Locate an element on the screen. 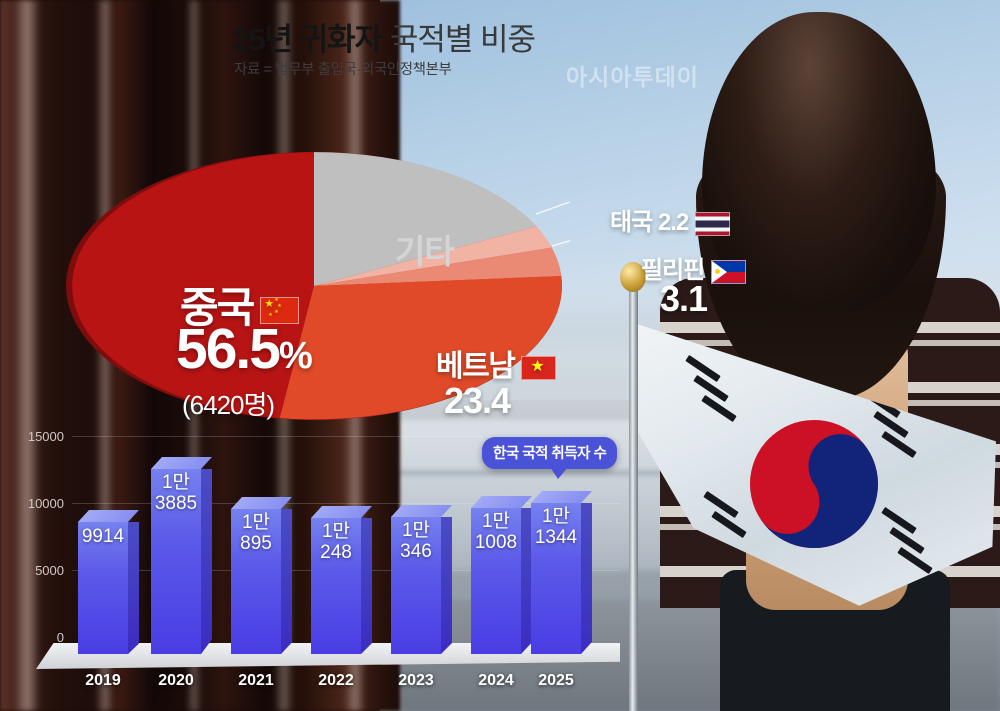  source-caption: 자료 = 법무부 출입국·외국인정책본부 is located at coordinates (343, 70).